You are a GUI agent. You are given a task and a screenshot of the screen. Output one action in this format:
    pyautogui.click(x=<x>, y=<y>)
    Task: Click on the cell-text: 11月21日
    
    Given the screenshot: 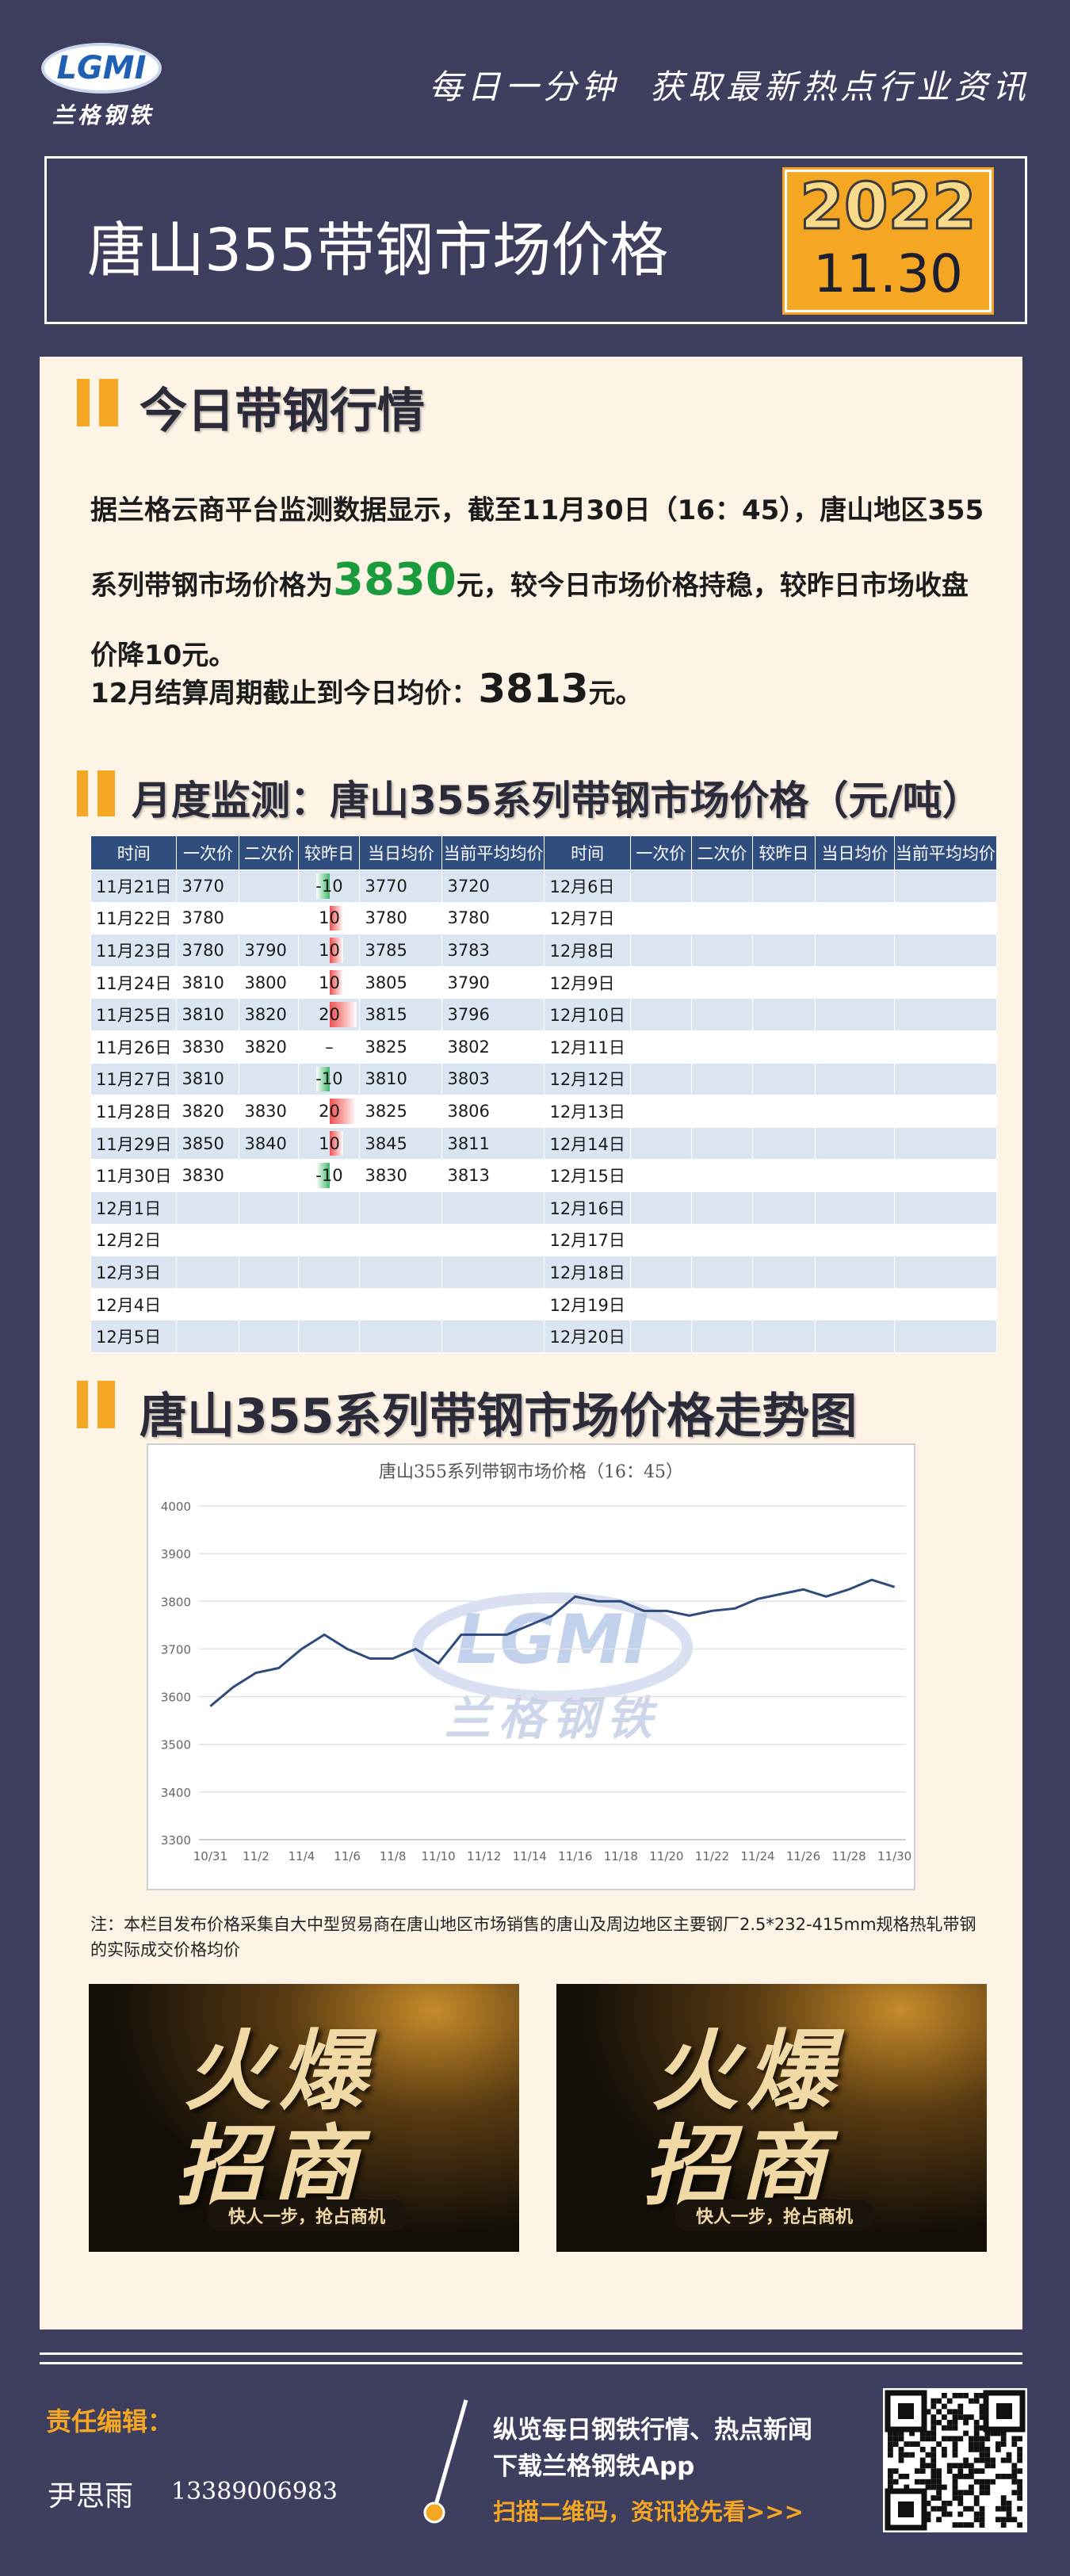 What is the action you would take?
    pyautogui.click(x=134, y=886)
    